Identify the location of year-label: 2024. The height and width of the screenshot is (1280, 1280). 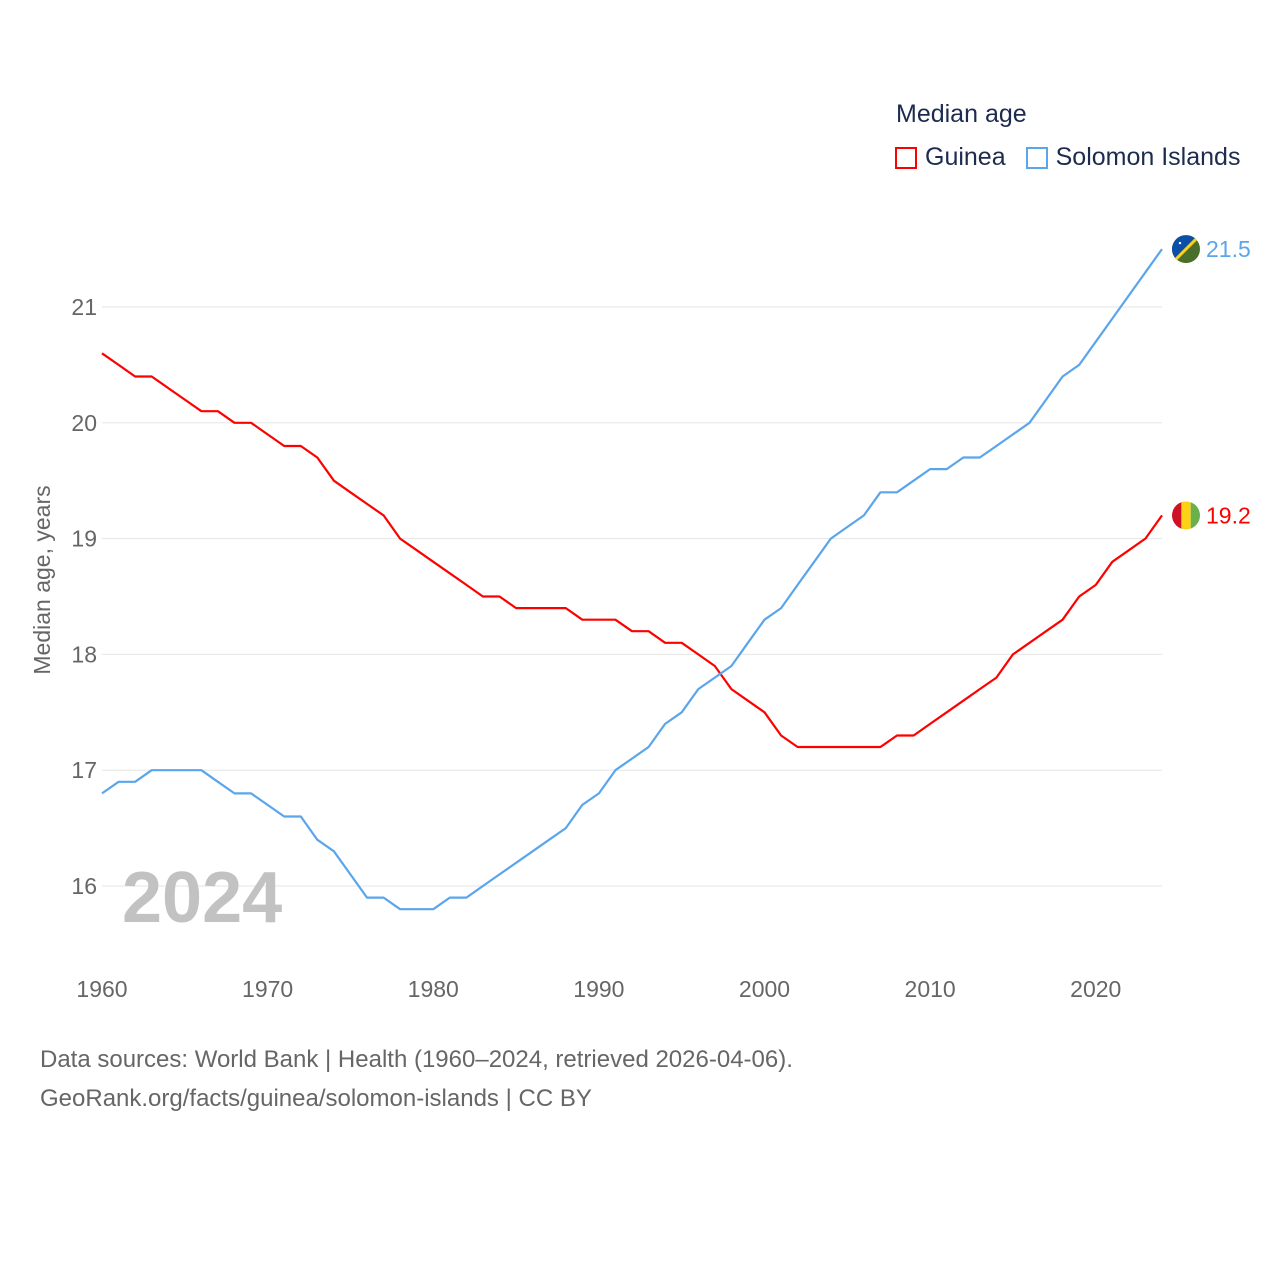
(202, 898).